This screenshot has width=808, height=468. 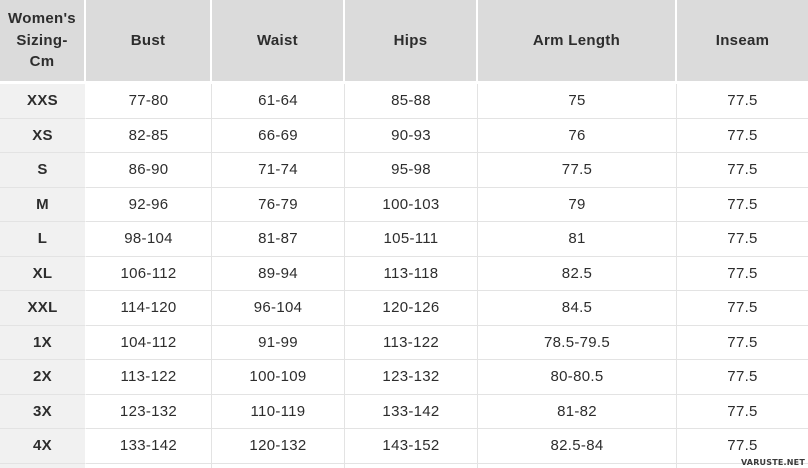 I want to click on table-row: XXS 77-80 61-64 85-88 75 77.5, so click(x=404, y=101).